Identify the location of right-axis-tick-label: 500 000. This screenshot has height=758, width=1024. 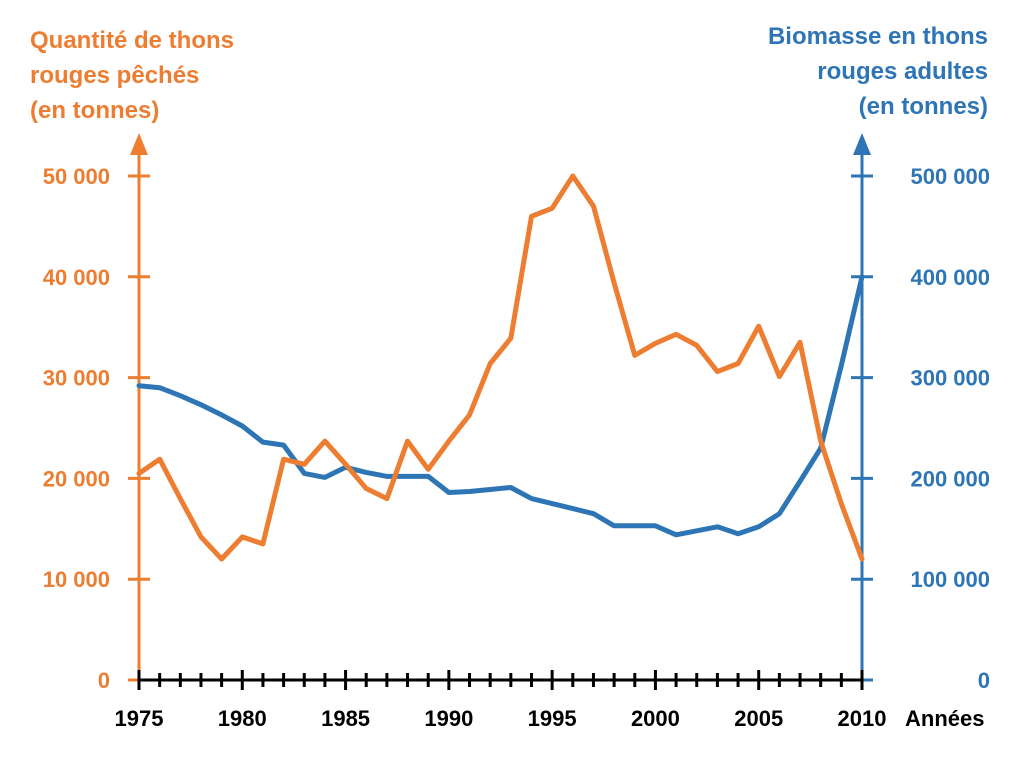
(950, 176).